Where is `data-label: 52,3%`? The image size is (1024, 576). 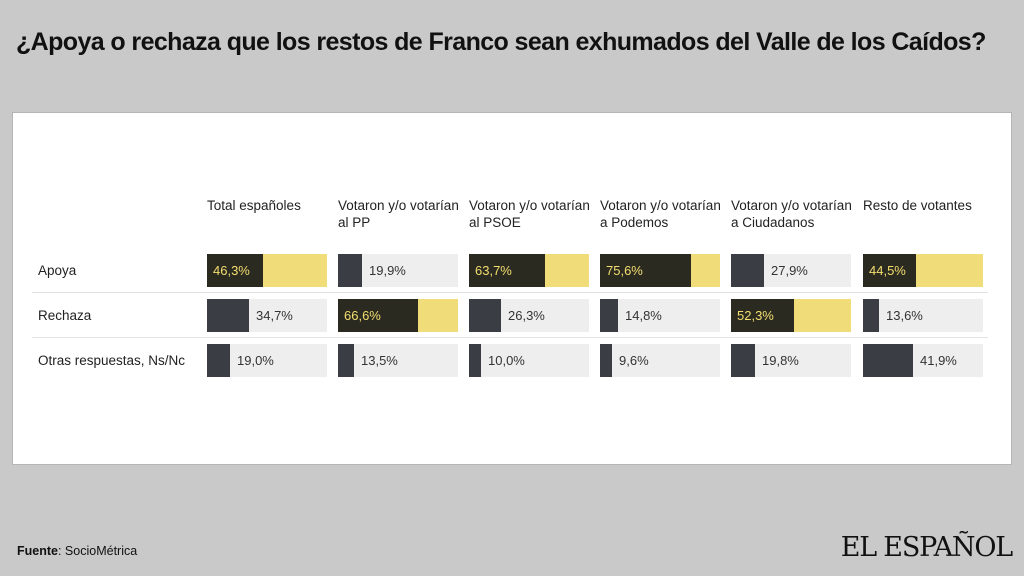 data-label: 52,3% is located at coordinates (755, 315).